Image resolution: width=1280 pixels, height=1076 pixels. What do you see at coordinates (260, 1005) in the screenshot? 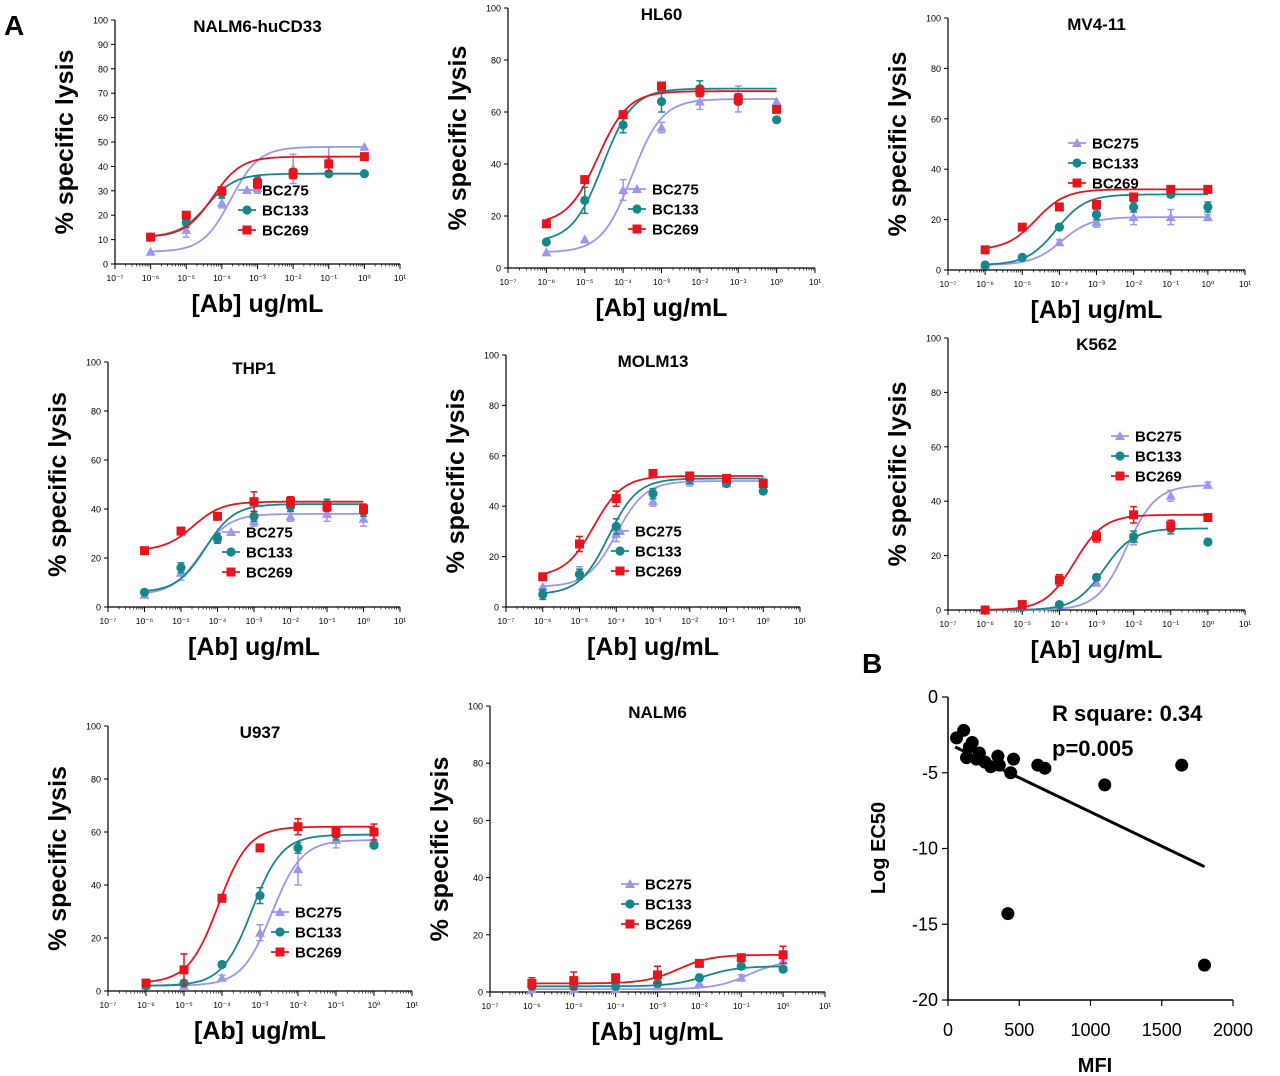
I see `u937-xtick-label: 10⁻³` at bounding box center [260, 1005].